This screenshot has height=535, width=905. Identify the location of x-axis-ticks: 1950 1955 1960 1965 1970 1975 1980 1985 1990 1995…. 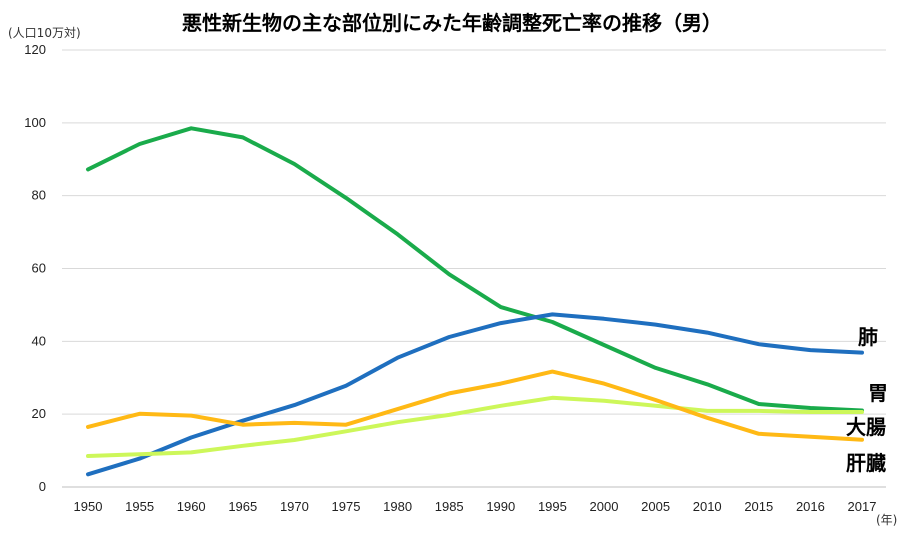
(475, 506).